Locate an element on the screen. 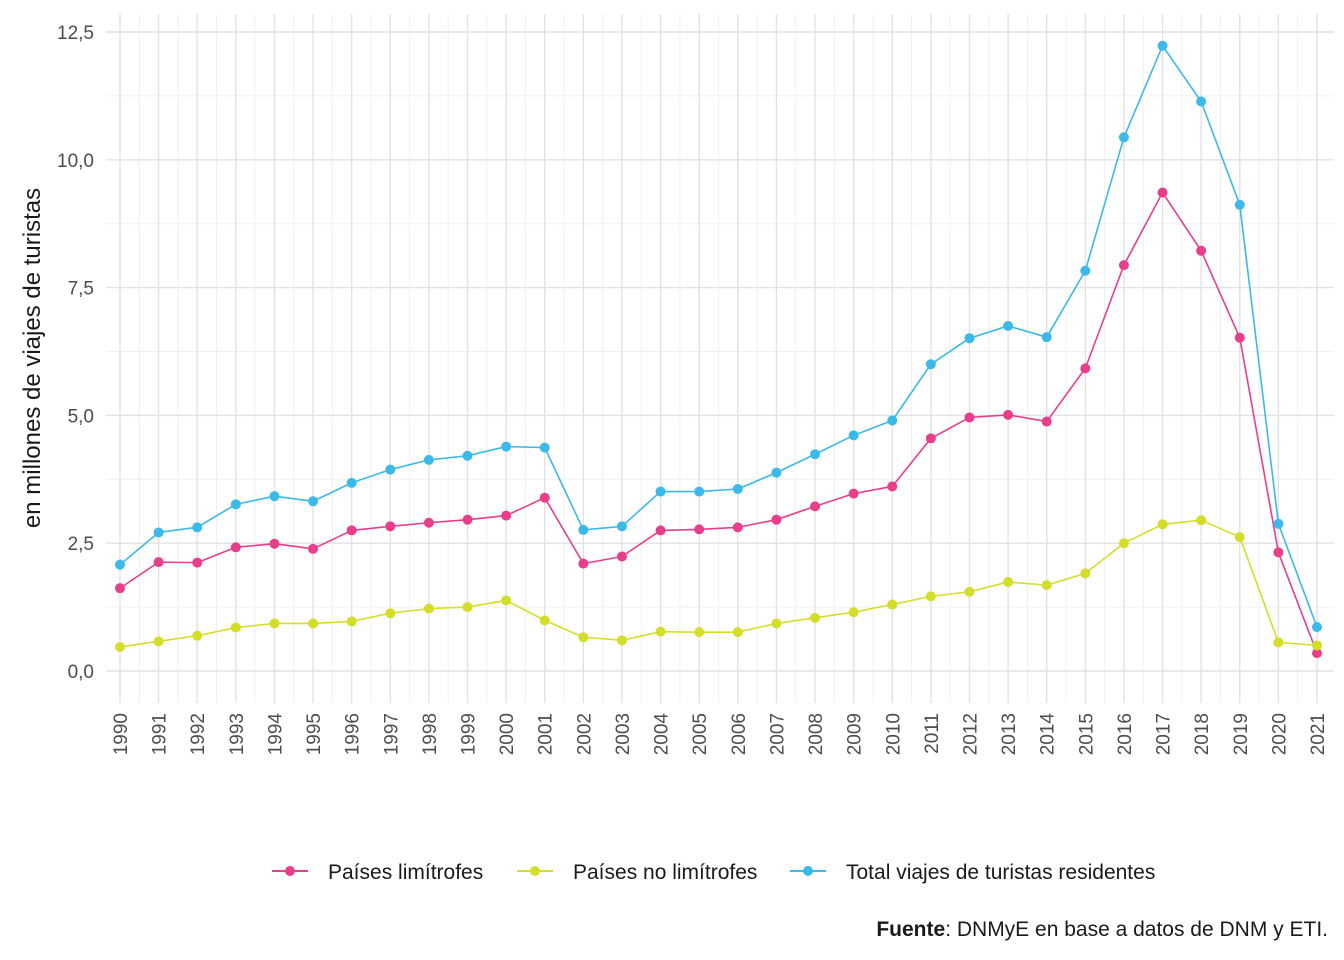 The image size is (1344, 960). y-tick-label: 12,5 is located at coordinates (75, 33).